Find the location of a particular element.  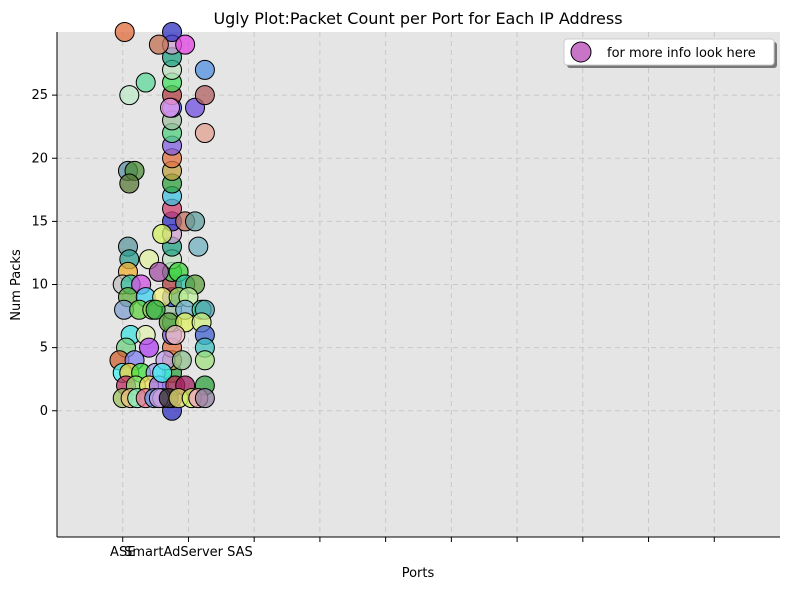

y-tick-label: 0 is located at coordinates (44, 411).